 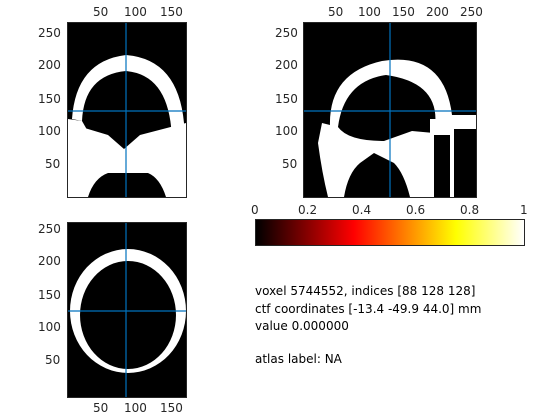 I want to click on axial-x-tick: 100, so click(x=135, y=408).